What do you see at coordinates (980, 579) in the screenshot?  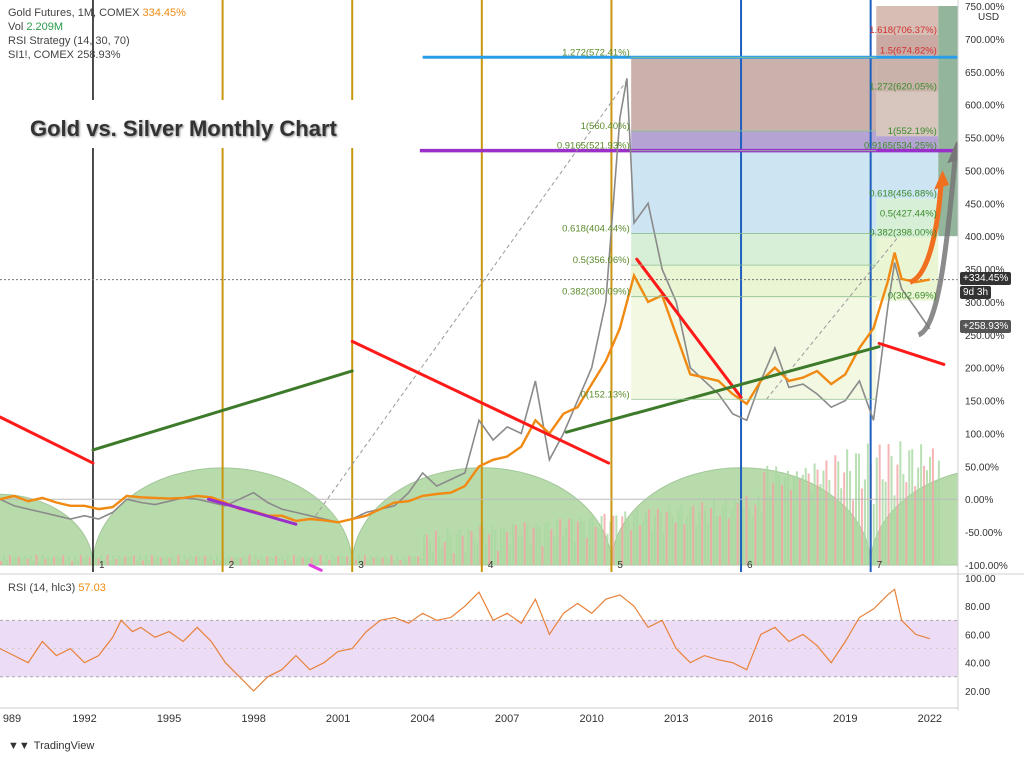 I see `rsi-y-tick-label: 100.00` at bounding box center [980, 579].